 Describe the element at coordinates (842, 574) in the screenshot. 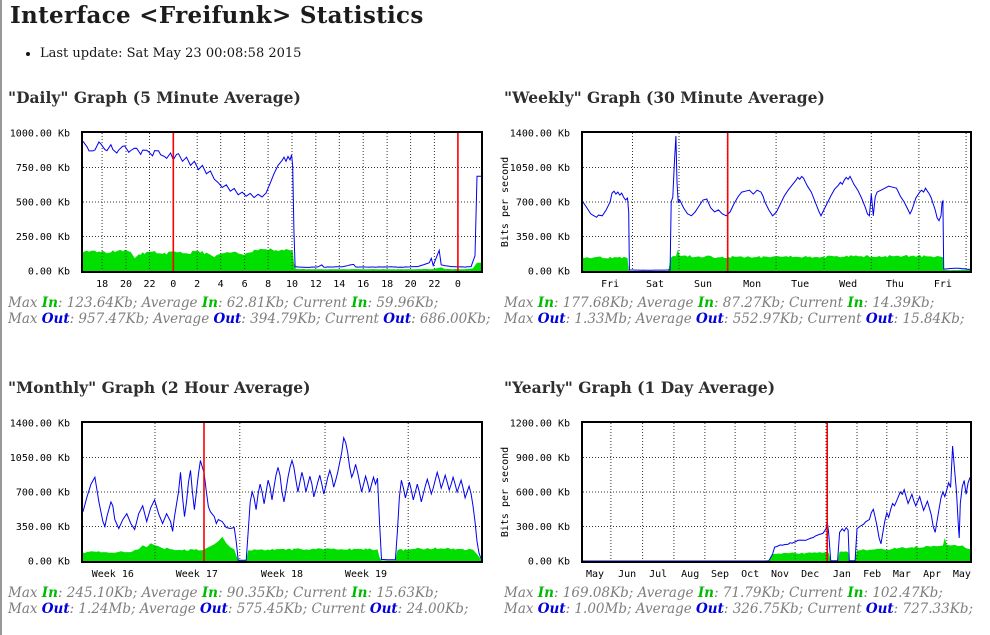

I see `yearly-xtick-label: Jan` at that location.